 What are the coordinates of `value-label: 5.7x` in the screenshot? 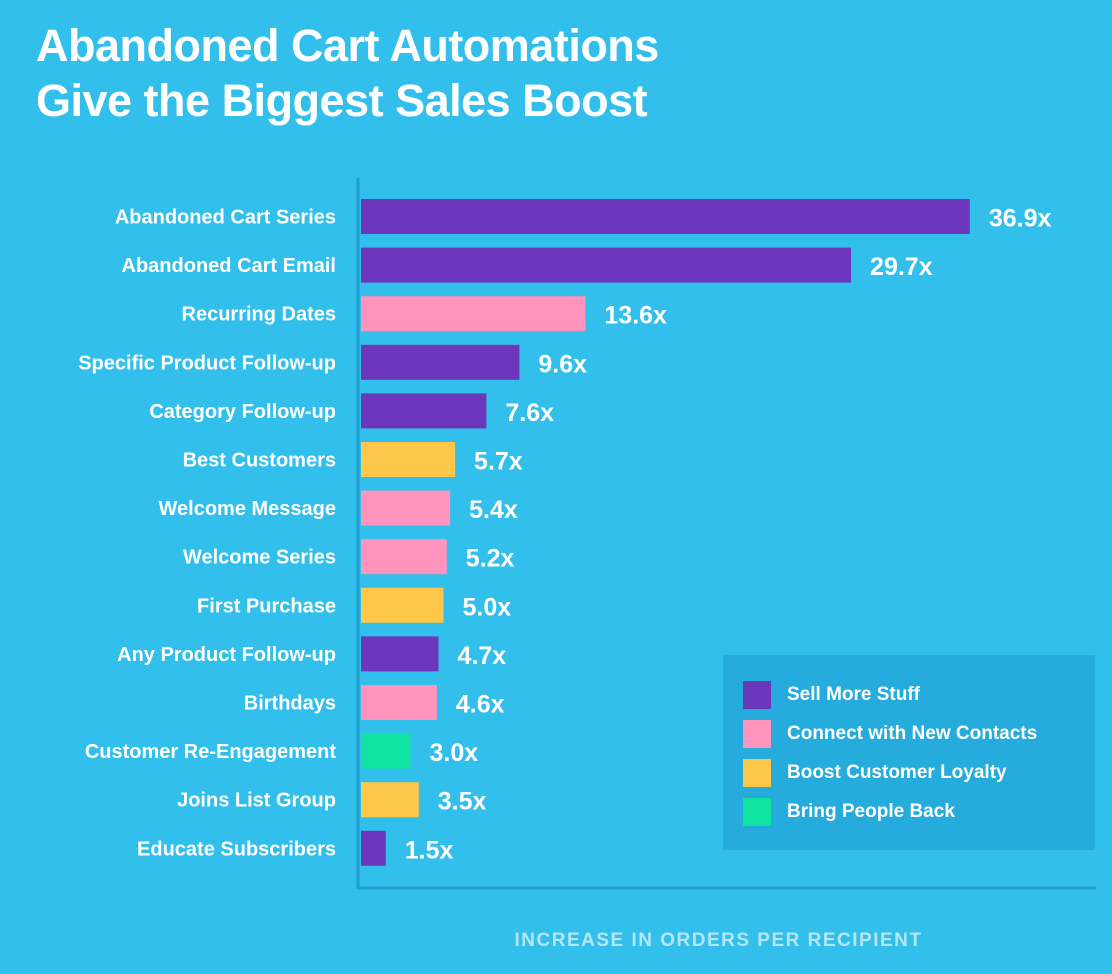 It's located at (498, 462).